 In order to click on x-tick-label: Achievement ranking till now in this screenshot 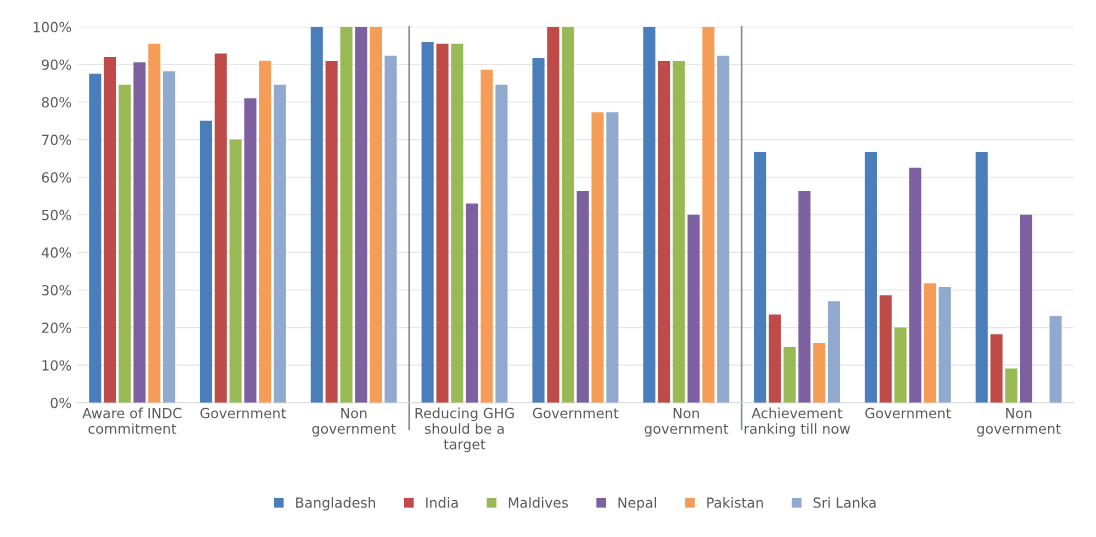, I will do `click(797, 422)`.